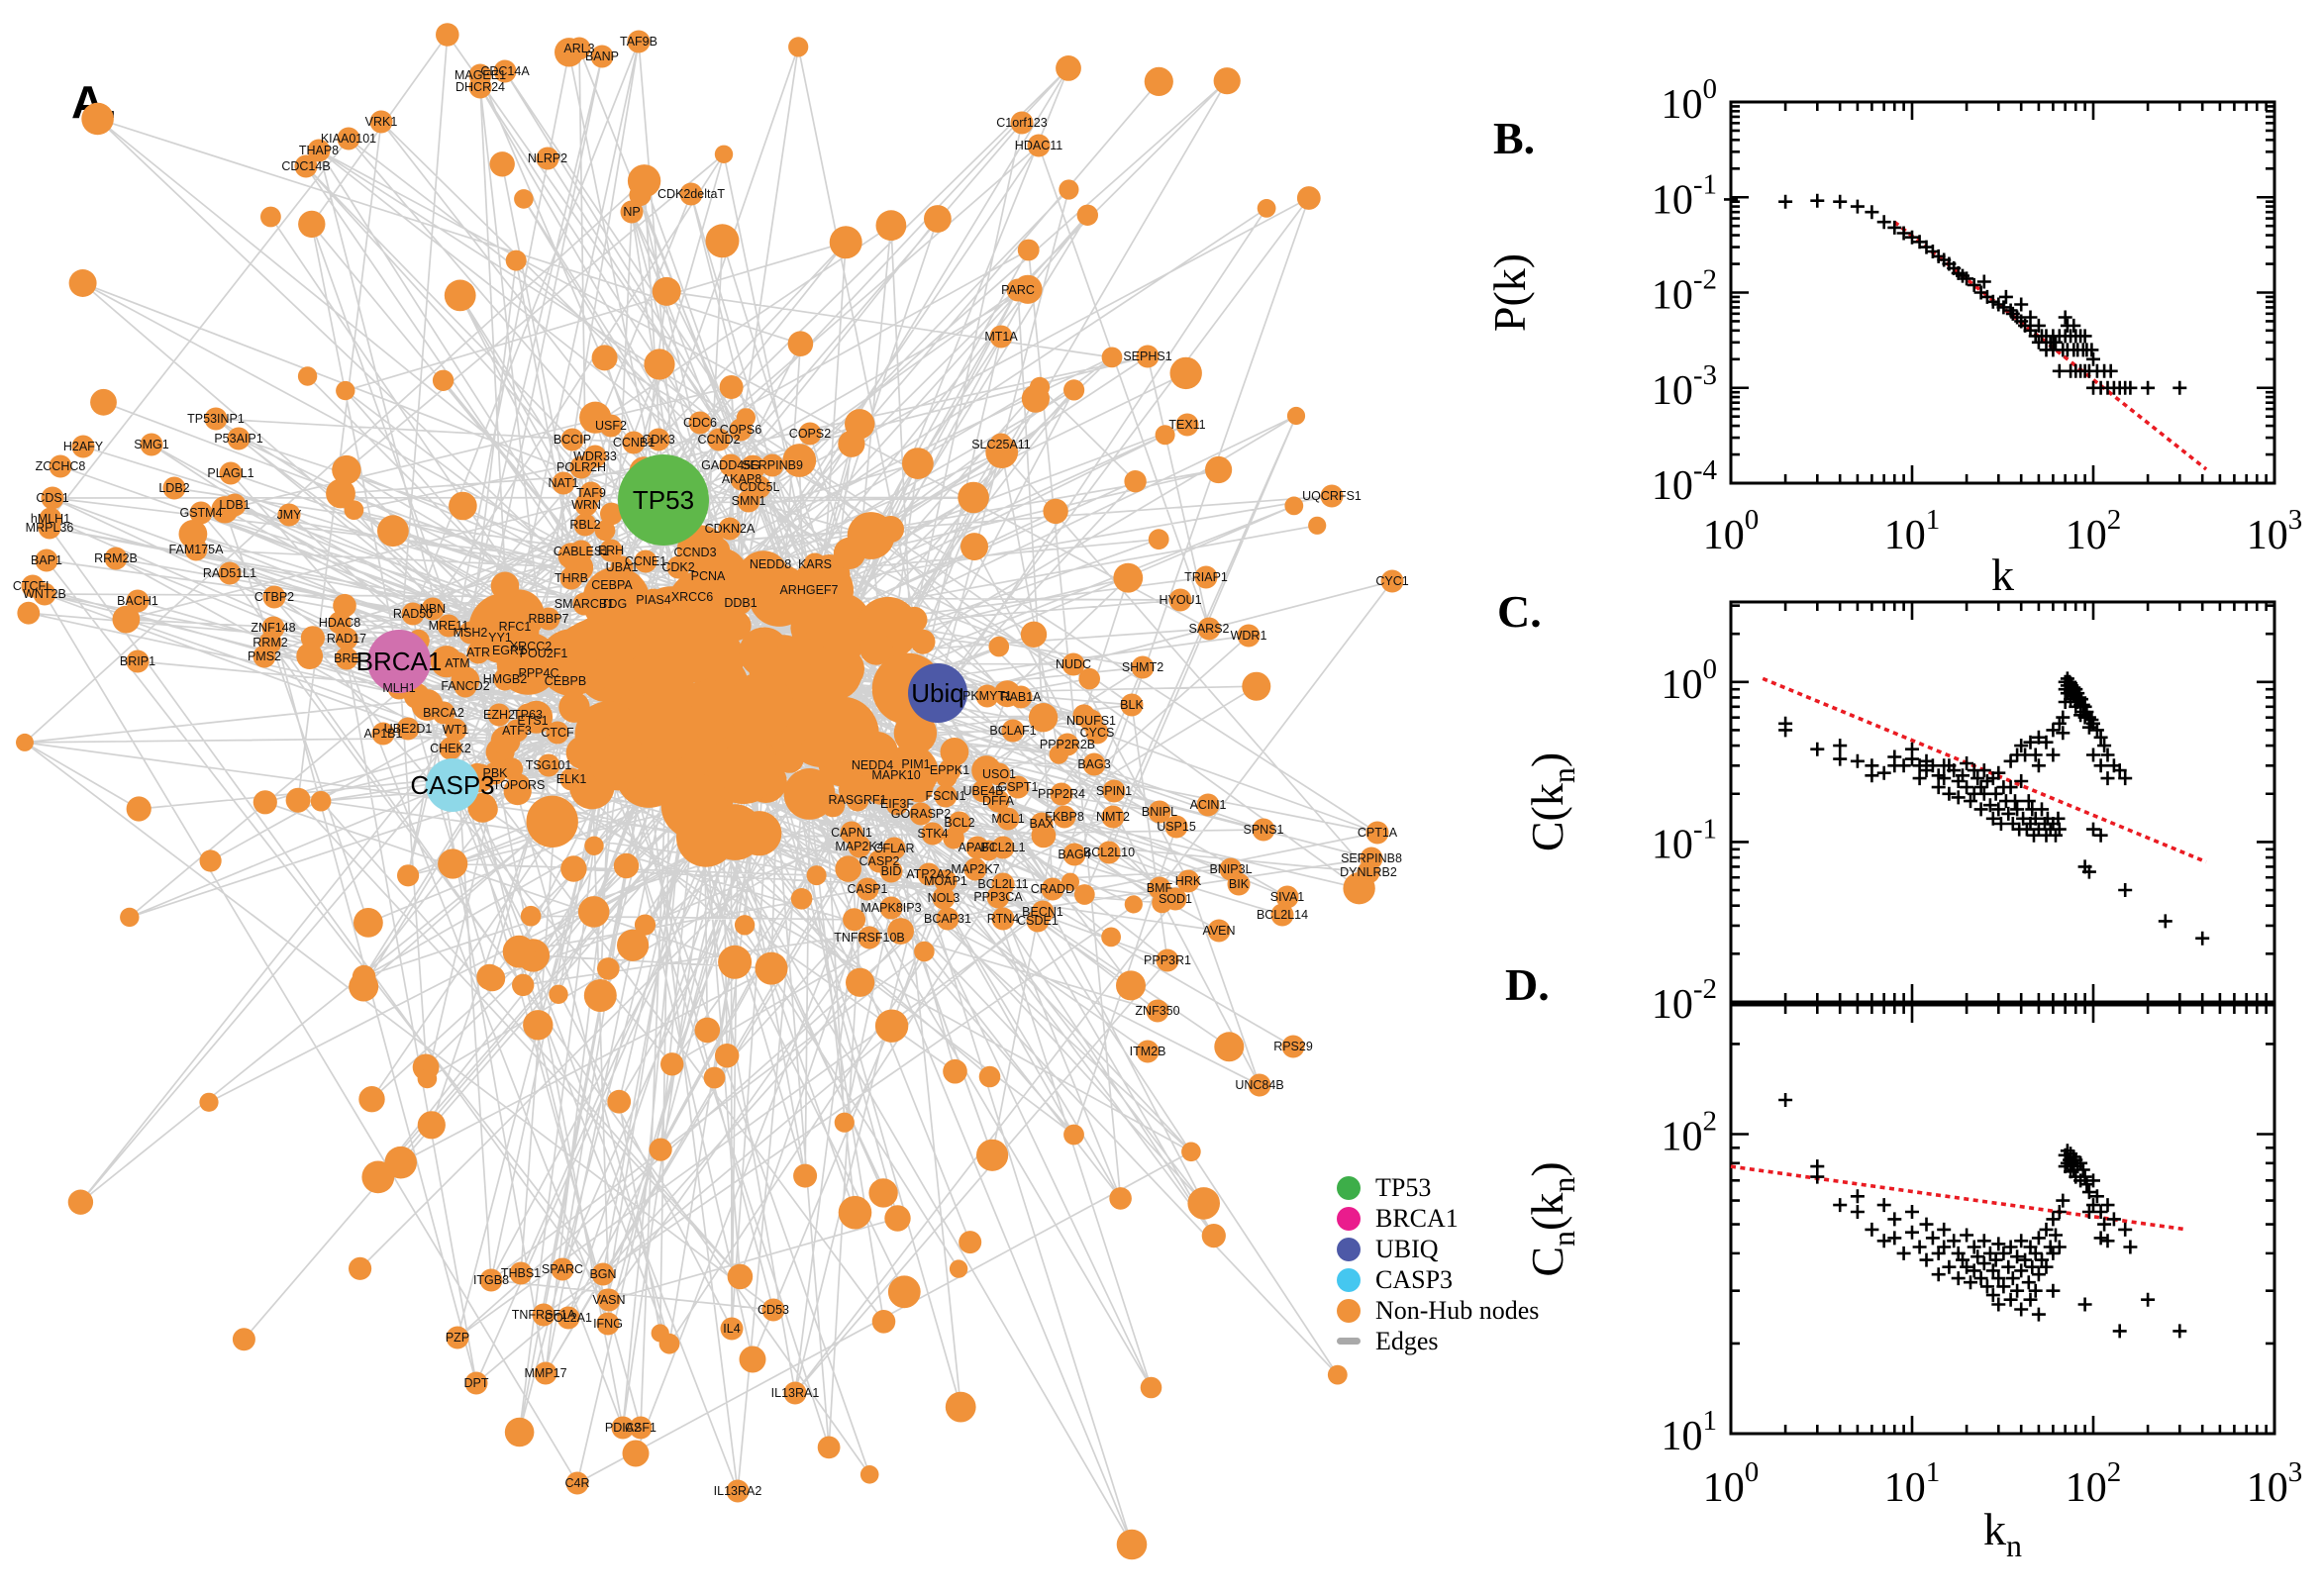  What do you see at coordinates (1208, 805) in the screenshot?
I see `network-node-label: ACIN1` at bounding box center [1208, 805].